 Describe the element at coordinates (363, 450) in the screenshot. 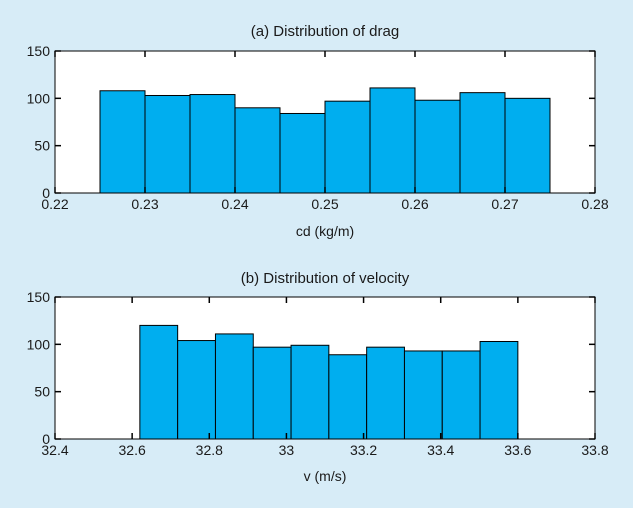

I see `velocity-x-tick-label: 33.2` at that location.